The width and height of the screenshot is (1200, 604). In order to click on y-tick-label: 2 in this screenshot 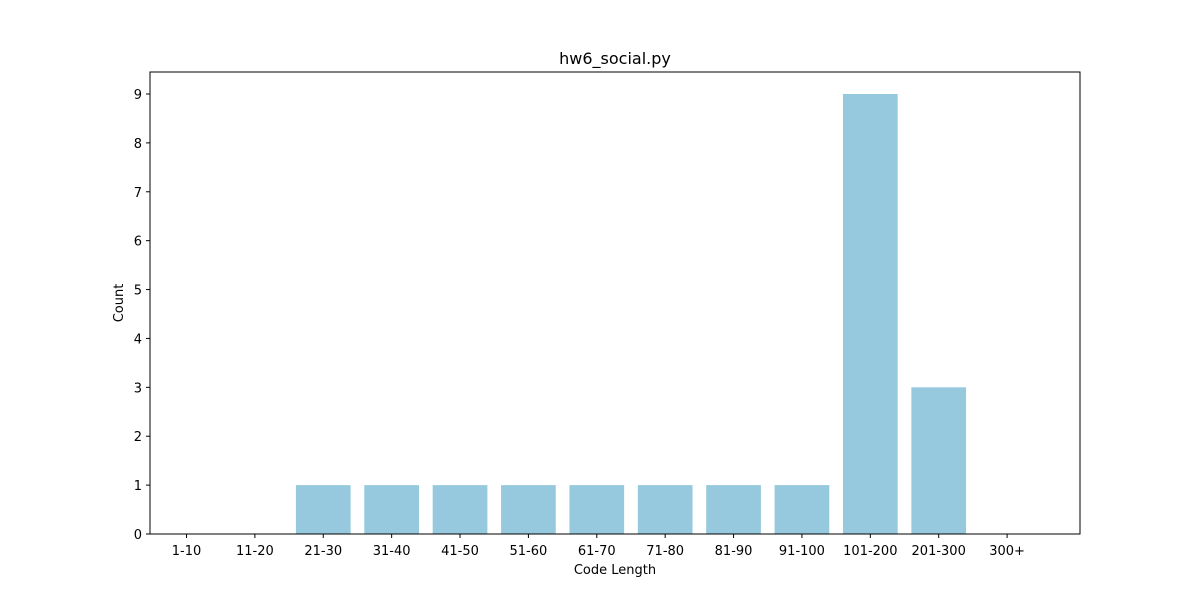, I will do `click(138, 437)`.